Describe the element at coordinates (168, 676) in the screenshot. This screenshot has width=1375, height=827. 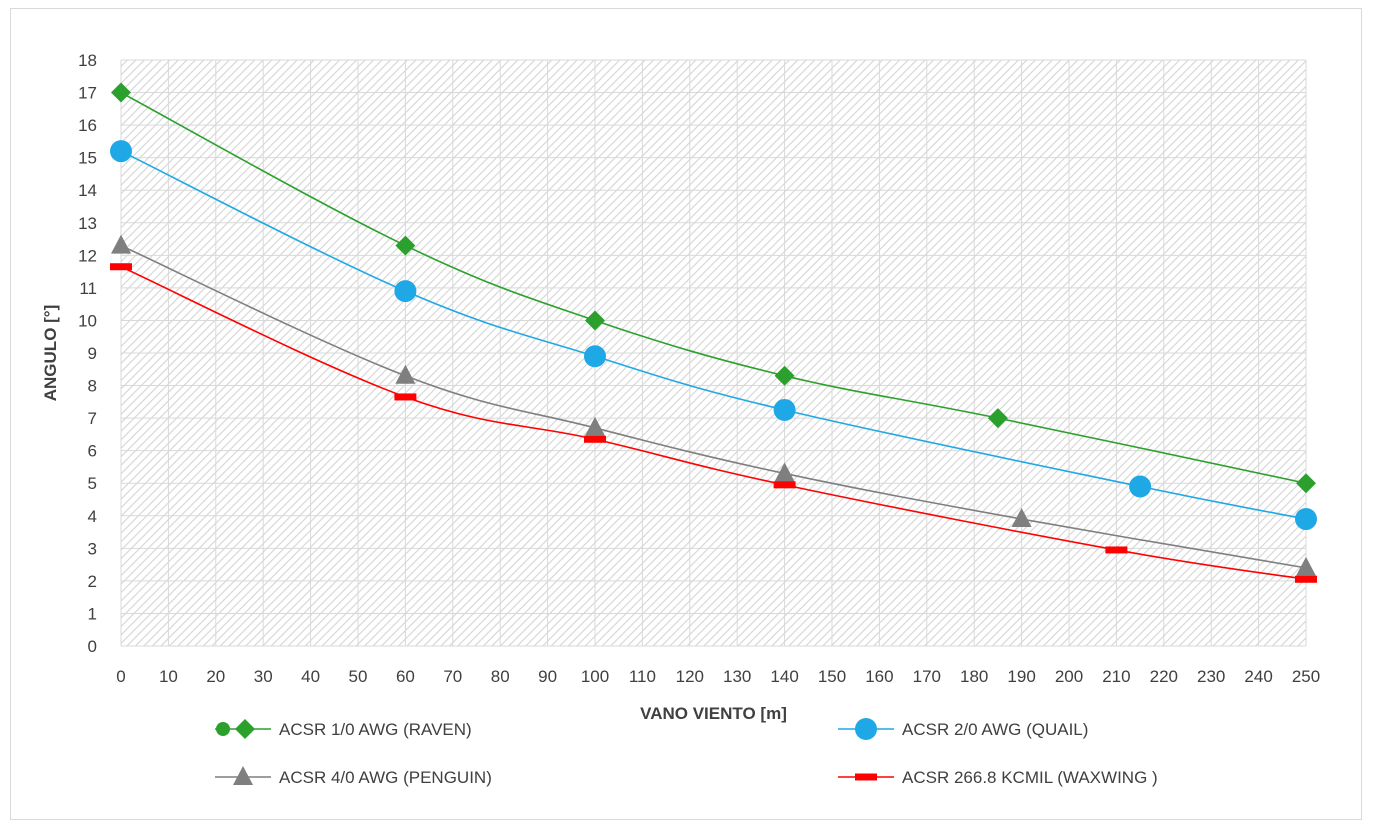
I see `x-tick-label: 10` at that location.